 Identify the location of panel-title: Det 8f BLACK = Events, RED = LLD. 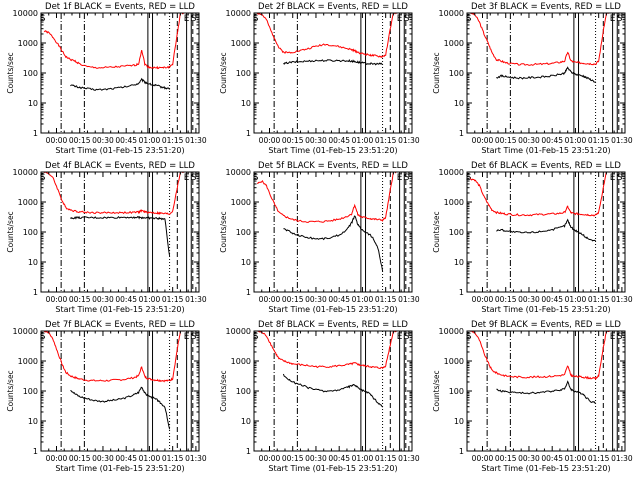
(333, 325).